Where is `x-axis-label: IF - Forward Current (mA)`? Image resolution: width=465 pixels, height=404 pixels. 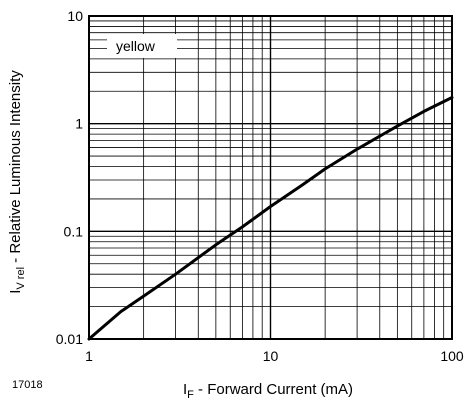 x-axis-label: IF - Forward Current (mA) is located at coordinates (268, 391).